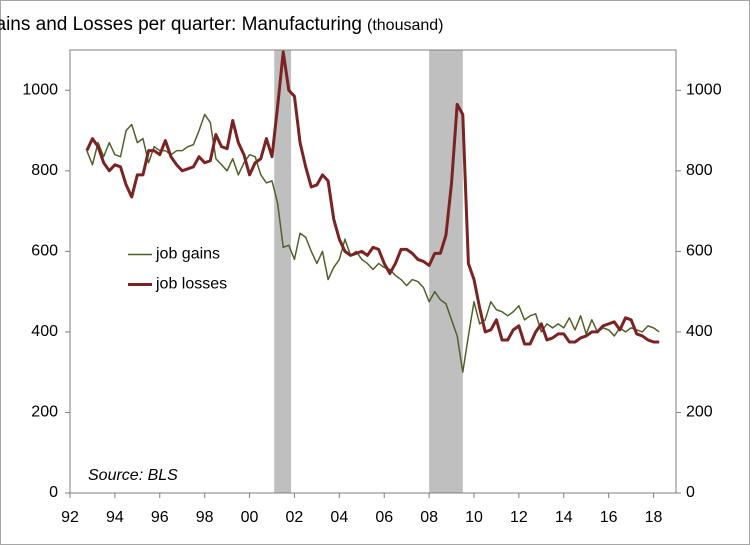 This screenshot has width=750, height=545. I want to click on x-tick-label: 08, so click(429, 517).